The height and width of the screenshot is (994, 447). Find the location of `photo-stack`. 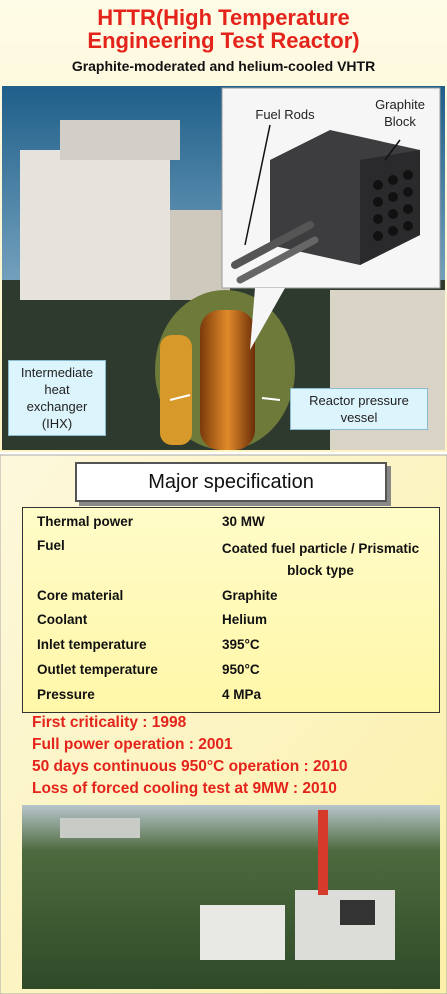

photo-stack is located at coordinates (323, 852).